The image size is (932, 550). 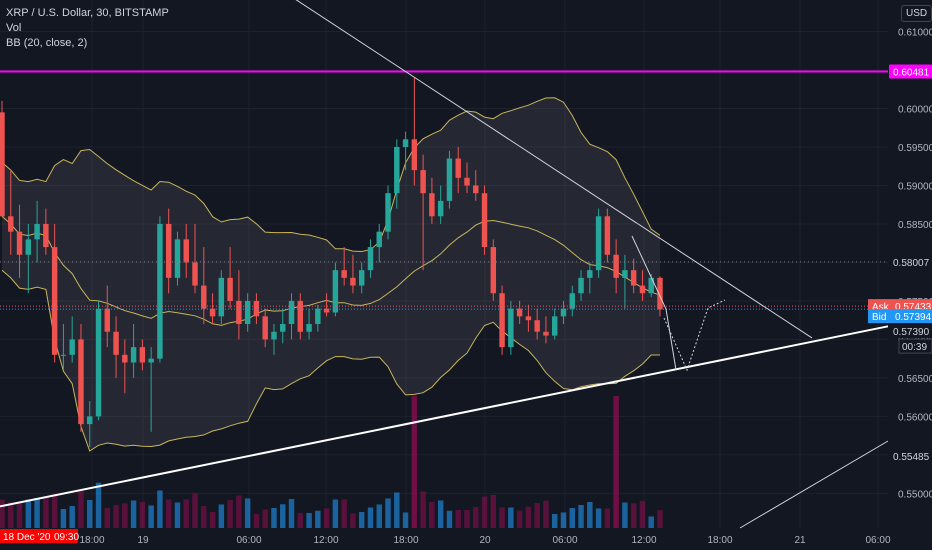 What do you see at coordinates (910, 275) in the screenshot?
I see `price-axis-bg` at bounding box center [910, 275].